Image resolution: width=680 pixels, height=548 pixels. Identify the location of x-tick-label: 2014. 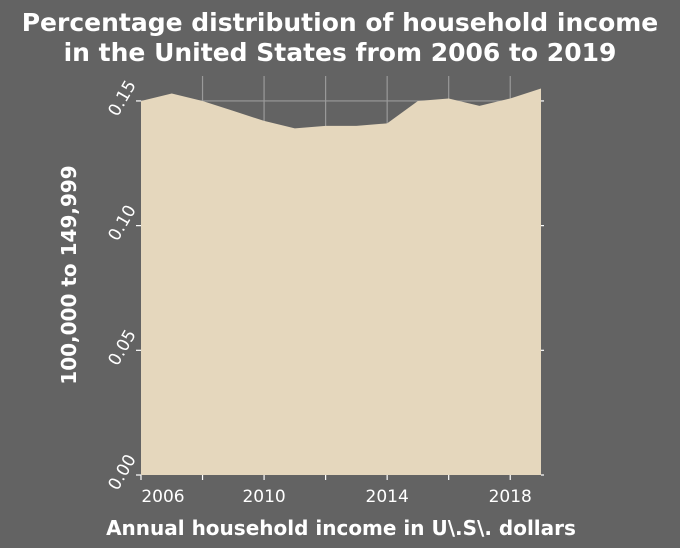
(387, 497).